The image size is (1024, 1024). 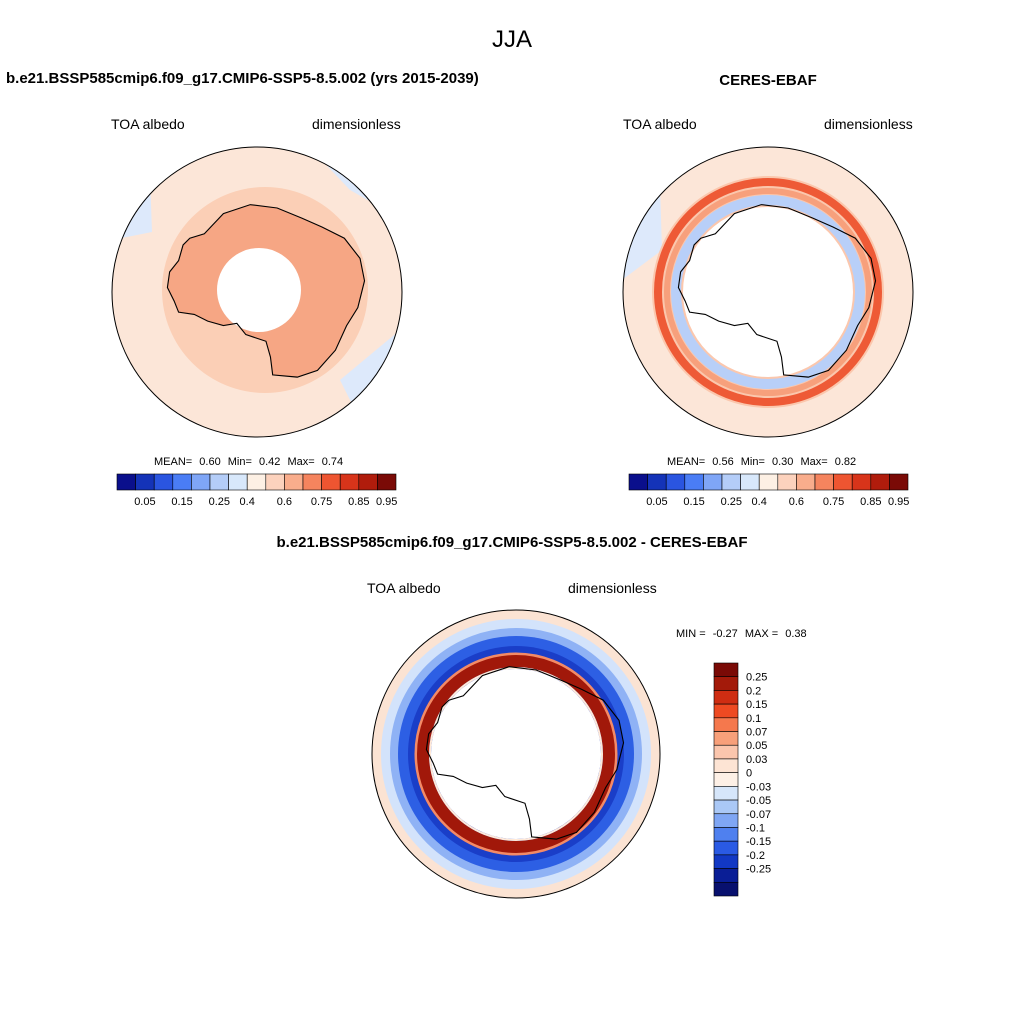 I want to click on panel-1-colorbar-tick-label: 0.15, so click(x=181, y=502).